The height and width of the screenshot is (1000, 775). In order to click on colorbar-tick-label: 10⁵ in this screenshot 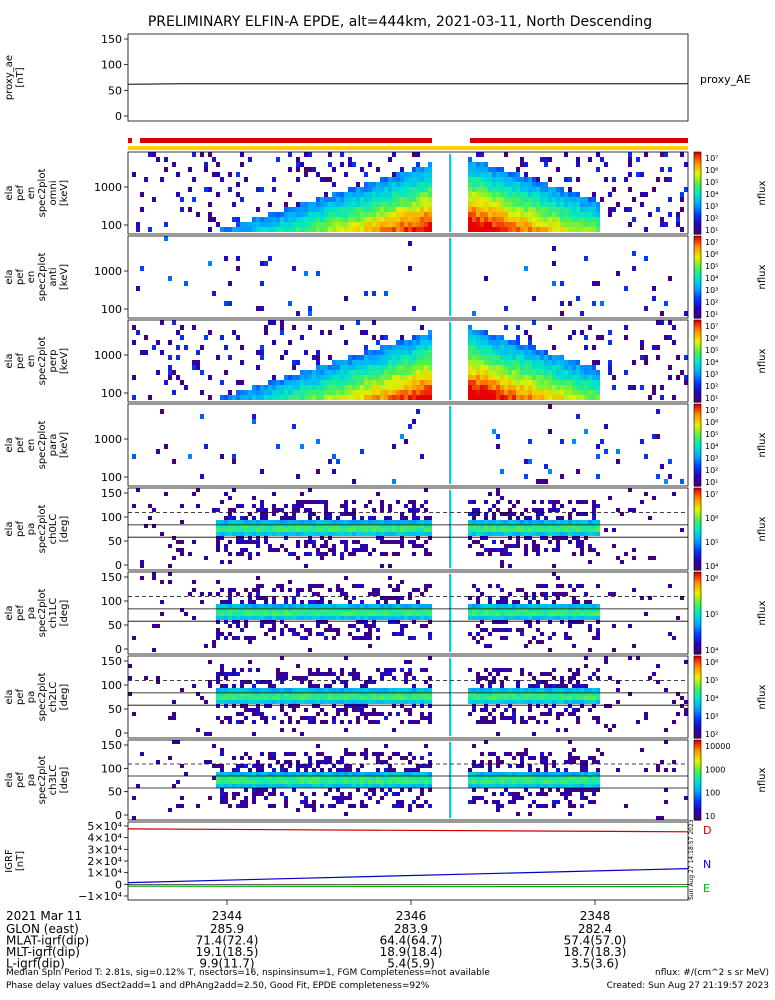, I will do `click(711, 542)`.